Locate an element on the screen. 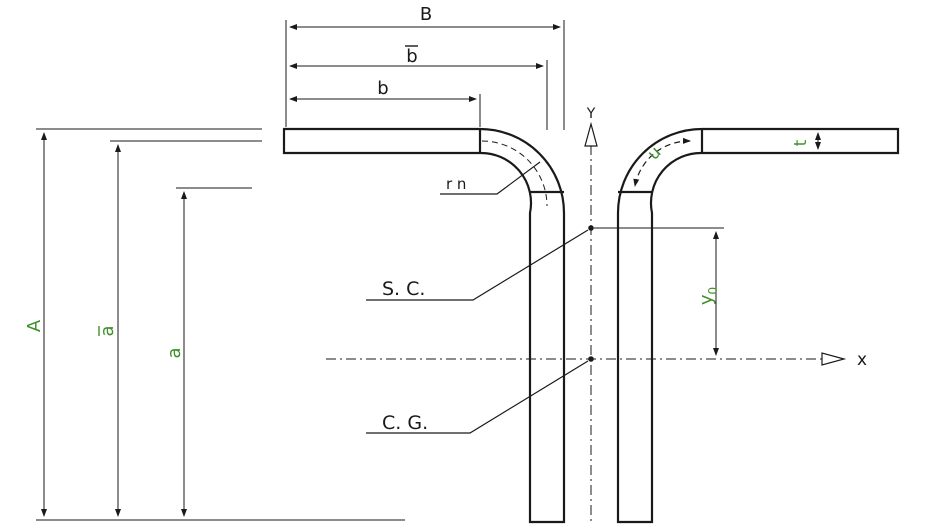 This screenshot has height=526, width=926. shear-center-point is located at coordinates (591, 228).